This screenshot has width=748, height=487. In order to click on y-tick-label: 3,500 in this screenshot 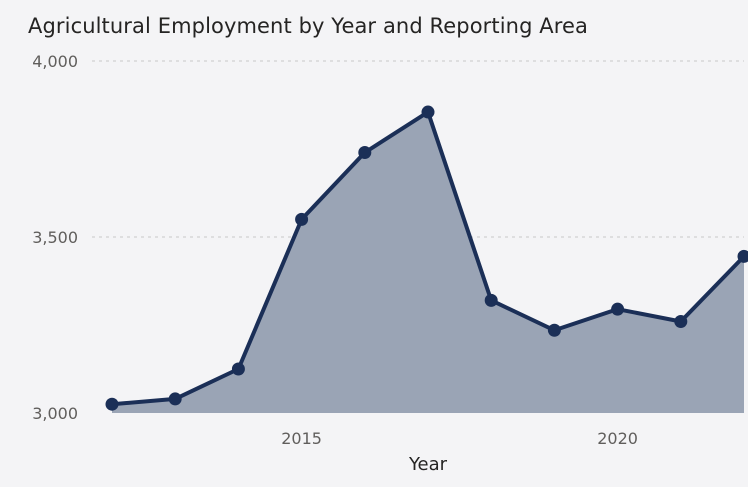, I will do `click(55, 237)`.